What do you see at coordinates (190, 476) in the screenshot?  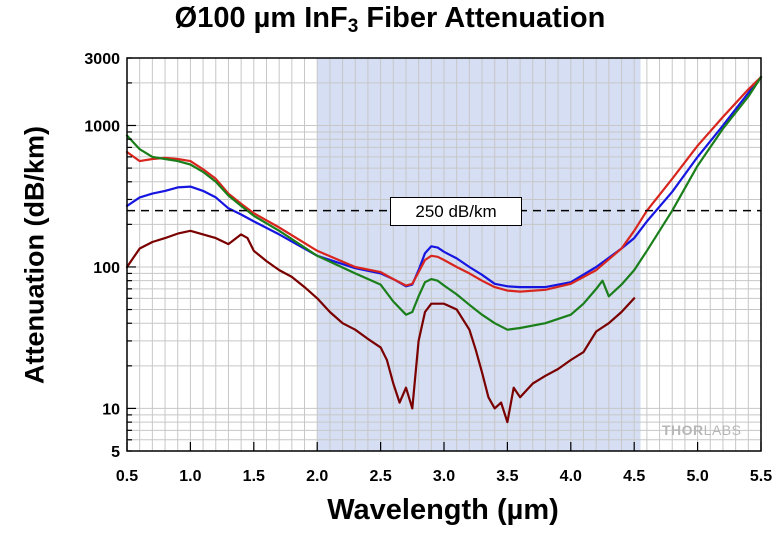 I see `x-tick-label: 1.0` at bounding box center [190, 476].